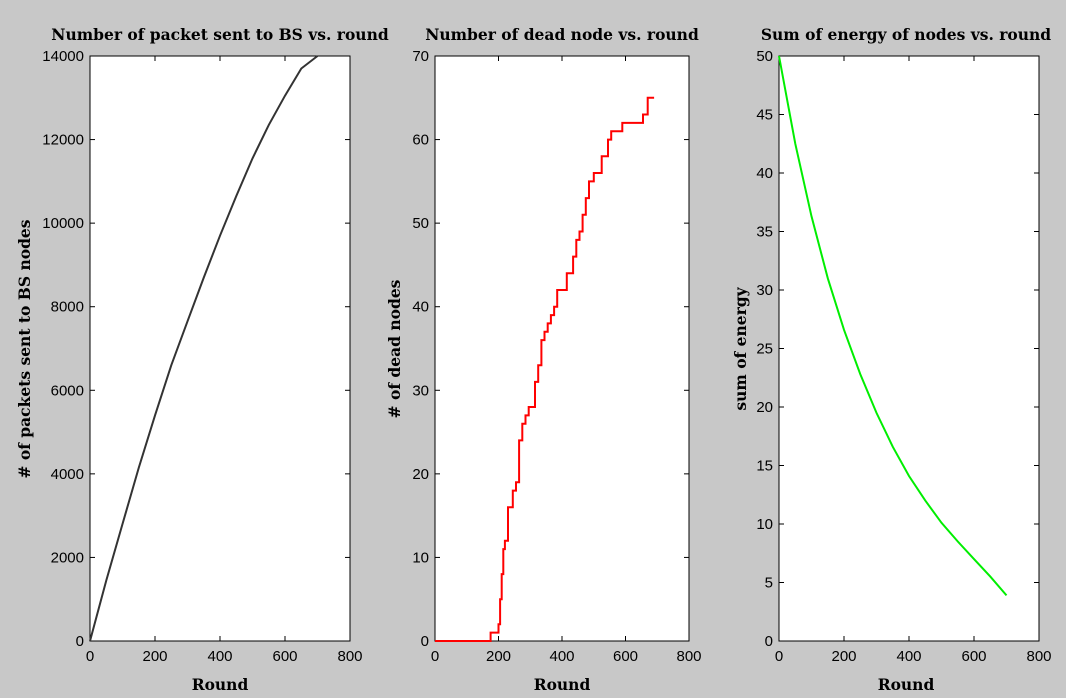 The height and width of the screenshot is (698, 1066). I want to click on chart-title: Number of packet sent to BS vs. round, so click(220, 34).